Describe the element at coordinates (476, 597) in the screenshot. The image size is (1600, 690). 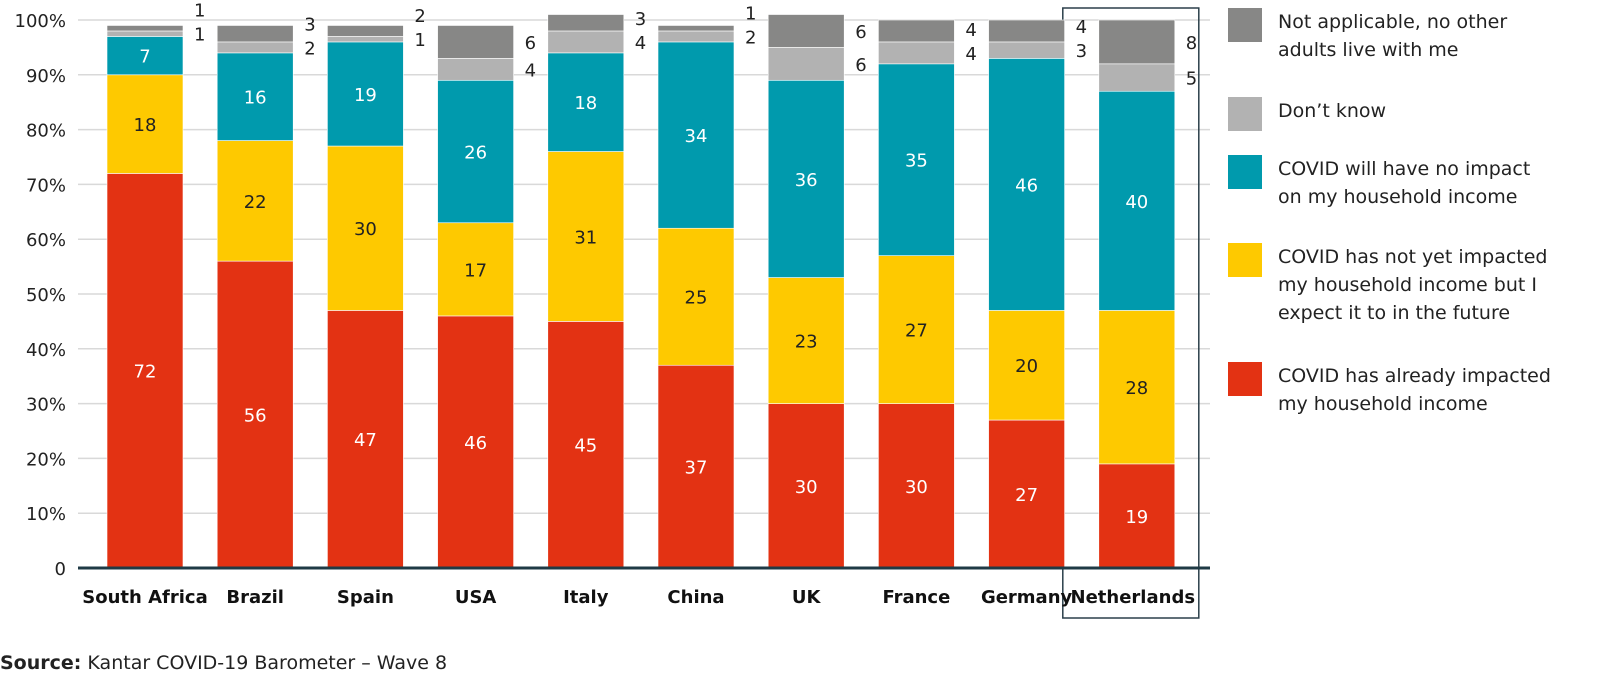
I see `x-tick-label: USA` at that location.